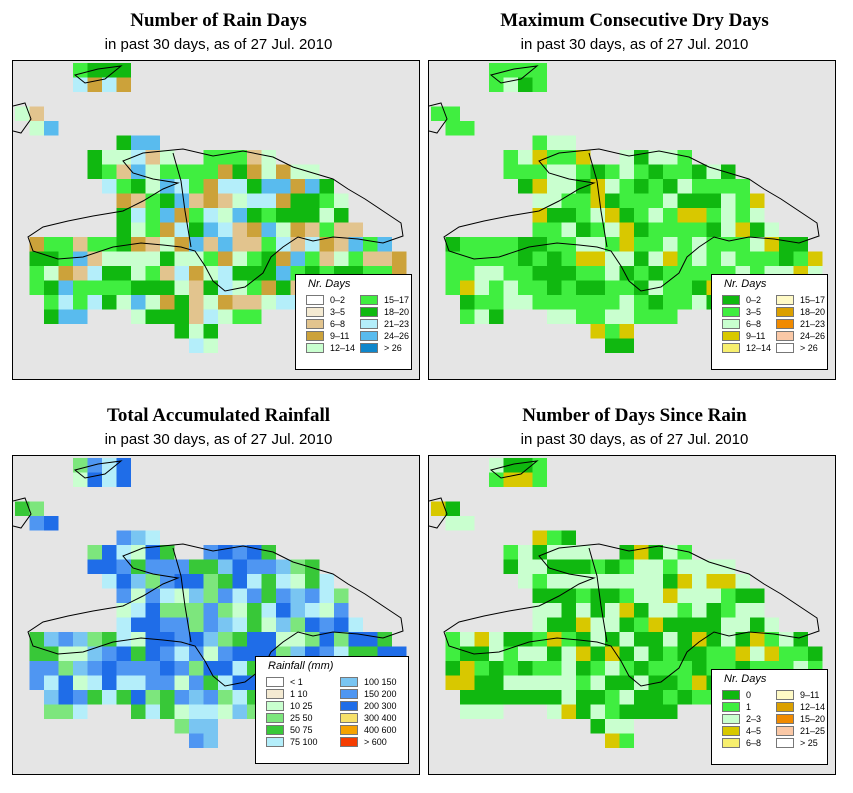 The width and height of the screenshot is (853, 793). Describe the element at coordinates (749, 695) in the screenshot. I see `legend-label: 0` at that location.